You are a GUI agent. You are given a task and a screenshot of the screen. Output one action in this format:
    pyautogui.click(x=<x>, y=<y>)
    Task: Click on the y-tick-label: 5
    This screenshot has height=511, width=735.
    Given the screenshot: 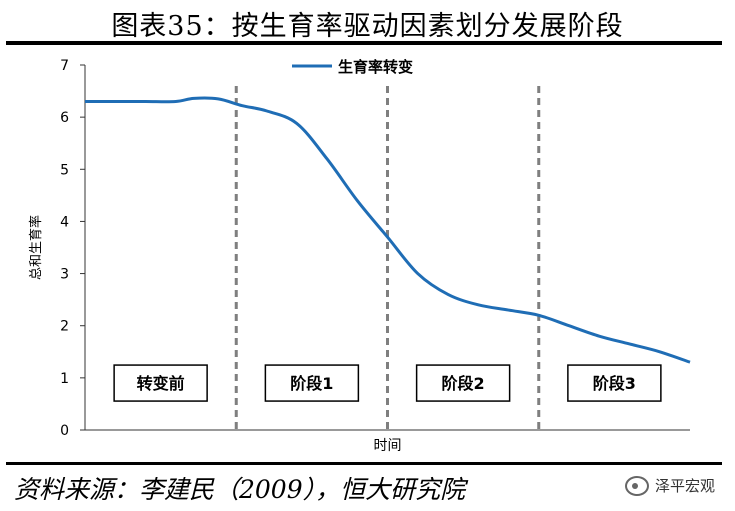 What is the action you would take?
    pyautogui.click(x=64, y=170)
    